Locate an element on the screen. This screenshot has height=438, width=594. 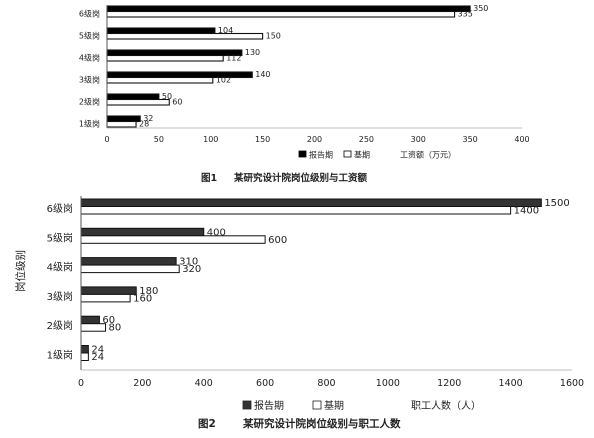
category-label-1-1: 1级岗 is located at coordinates (89, 123).